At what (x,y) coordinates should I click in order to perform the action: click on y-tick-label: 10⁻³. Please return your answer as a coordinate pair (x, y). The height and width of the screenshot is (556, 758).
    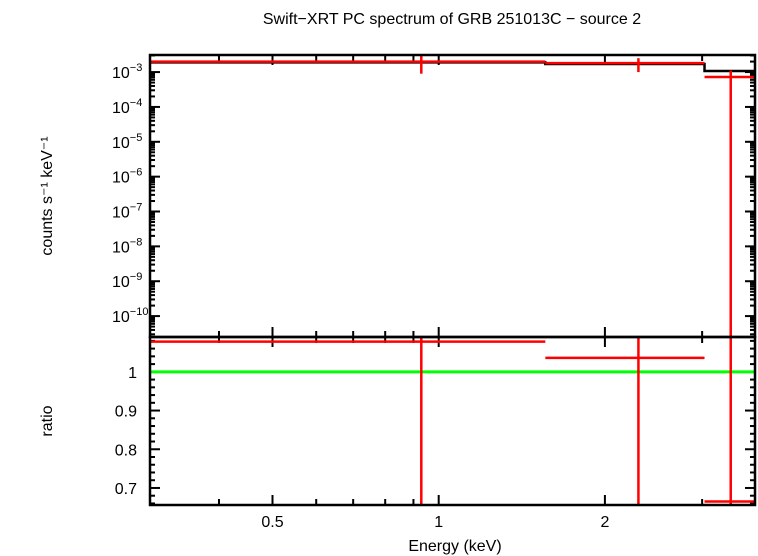
    Looking at the image, I should click on (127, 72).